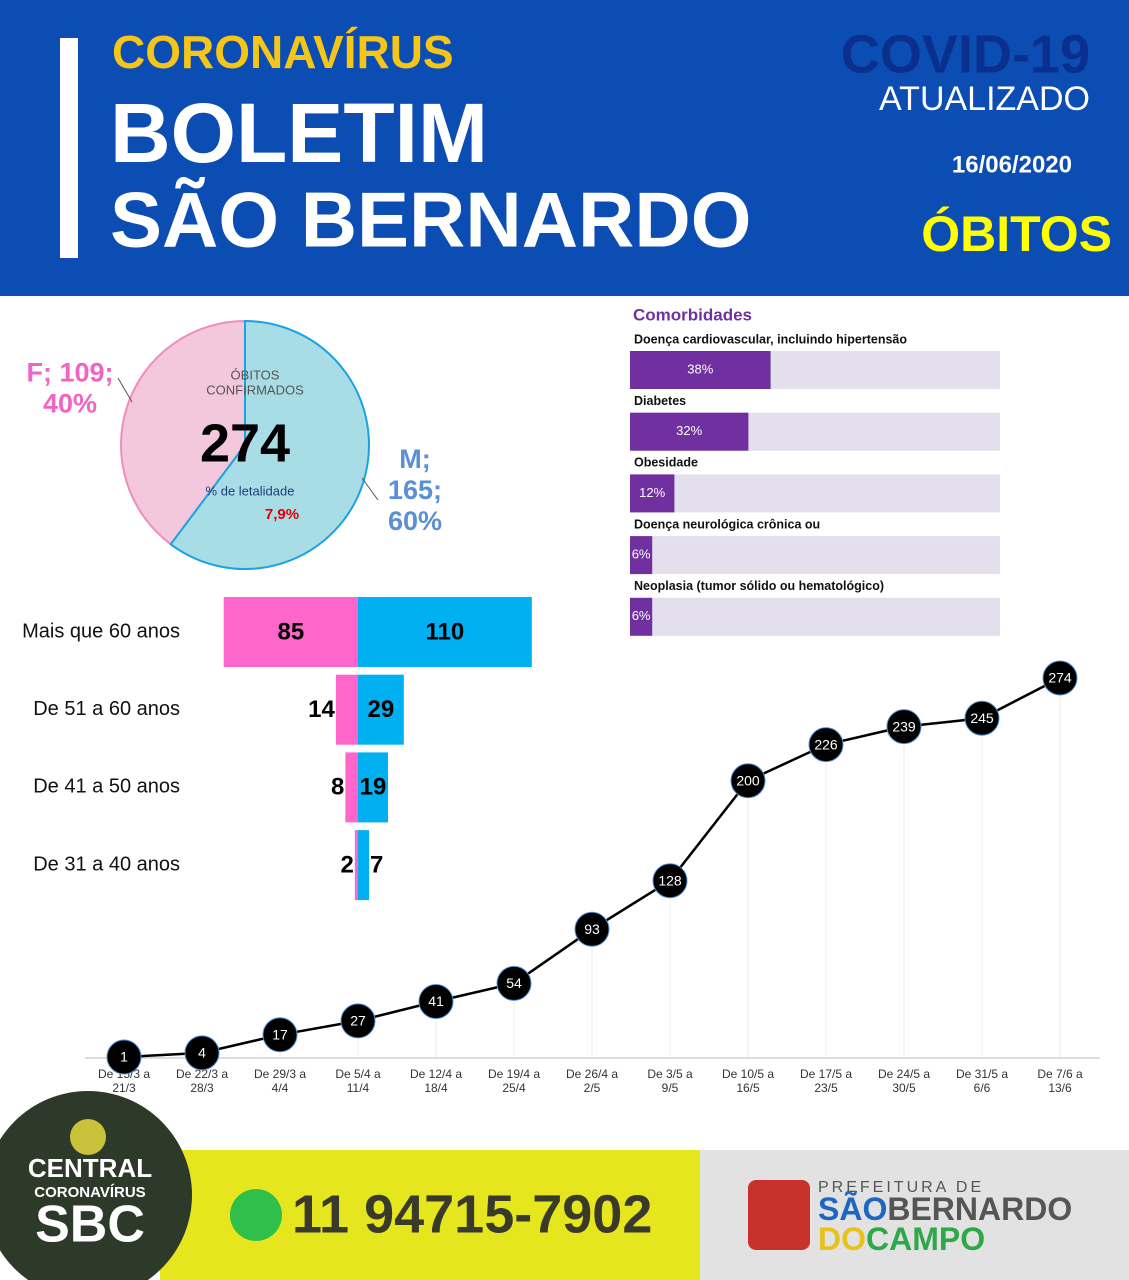 This screenshot has width=1129, height=1280. Describe the element at coordinates (727, 524) in the screenshot. I see `comorb-label: Doença neurológica crônica ou` at that location.